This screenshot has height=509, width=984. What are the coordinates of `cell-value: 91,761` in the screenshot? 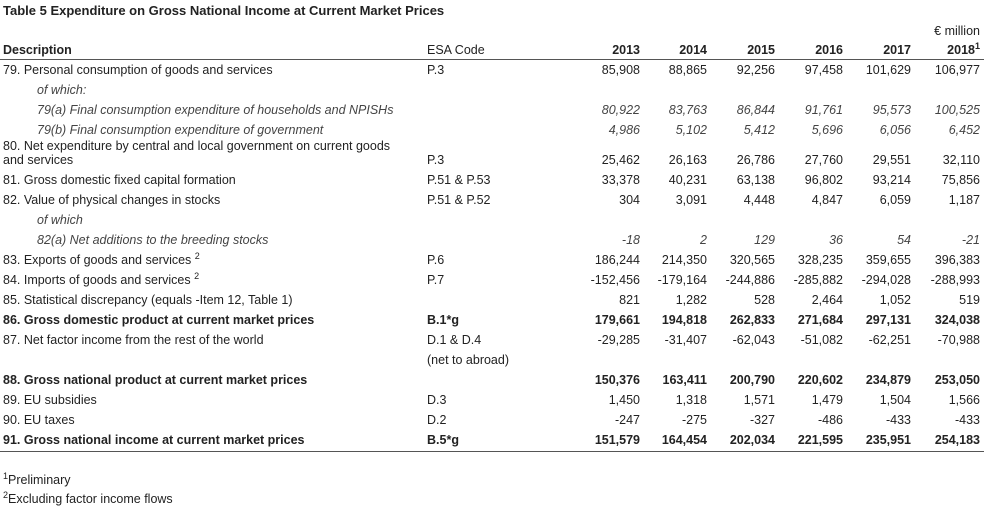 It's located at (823, 110).